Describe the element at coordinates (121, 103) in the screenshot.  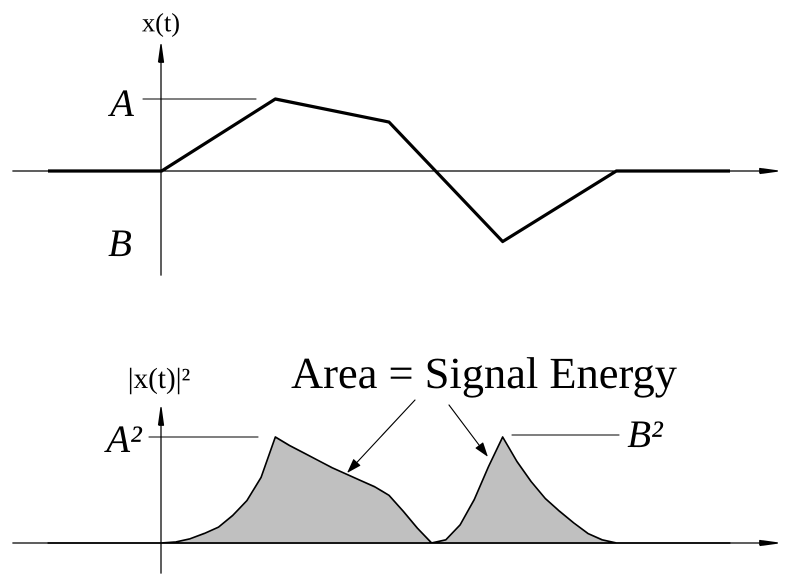
I see `annotation: A` at that location.